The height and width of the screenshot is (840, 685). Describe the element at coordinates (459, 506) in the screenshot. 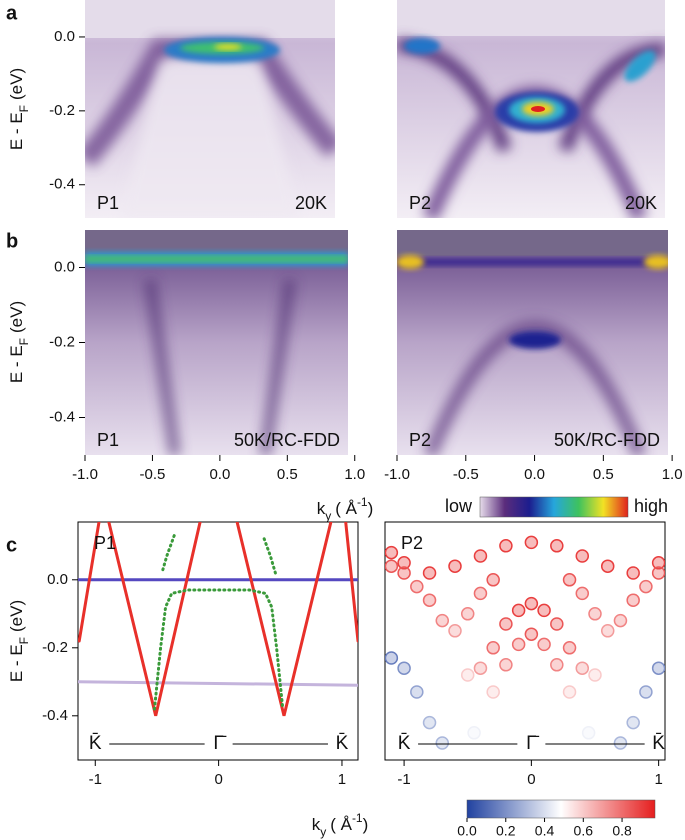

I see `colorbar-label: low` at that location.